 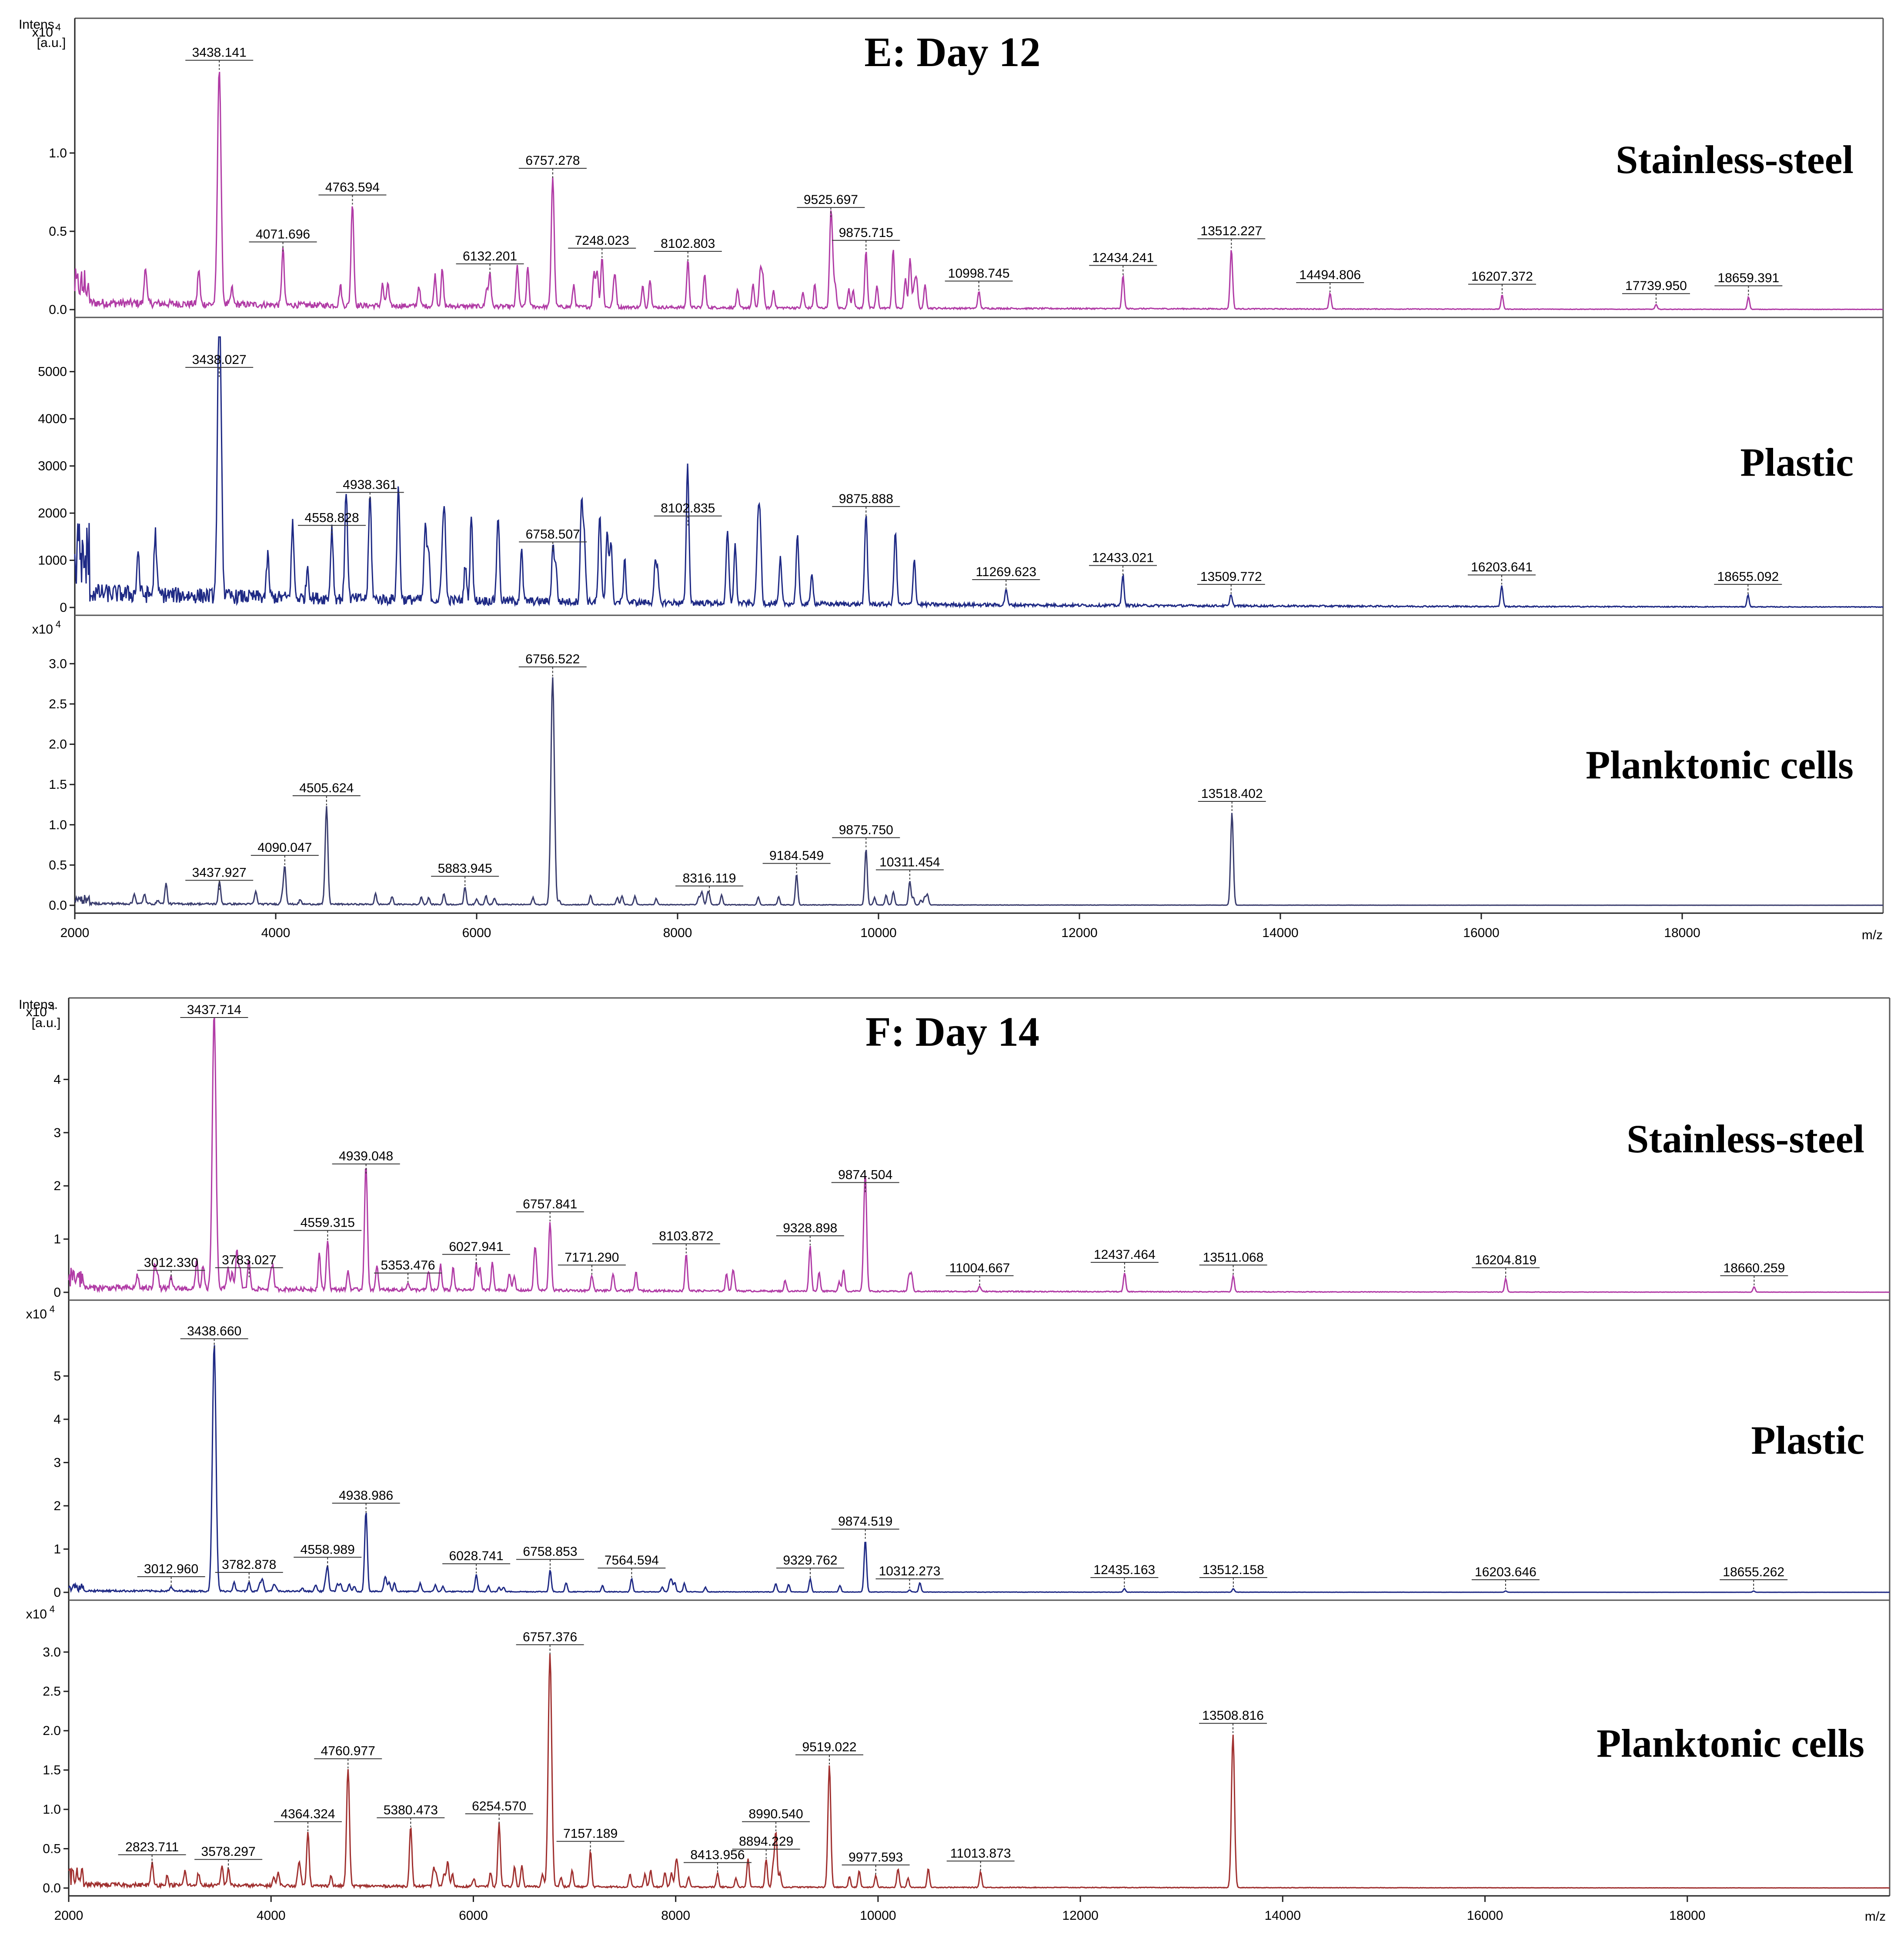 I want to click on figure-f-x-unit: m/z, so click(x=1875, y=1916).